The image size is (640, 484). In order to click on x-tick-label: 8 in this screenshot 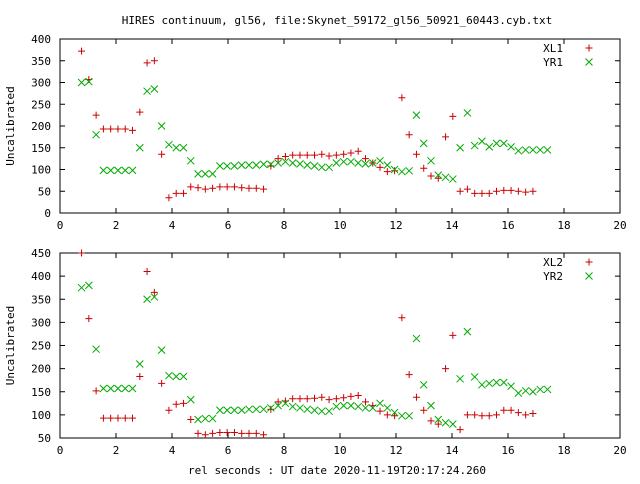, I will do `click(284, 225)`.